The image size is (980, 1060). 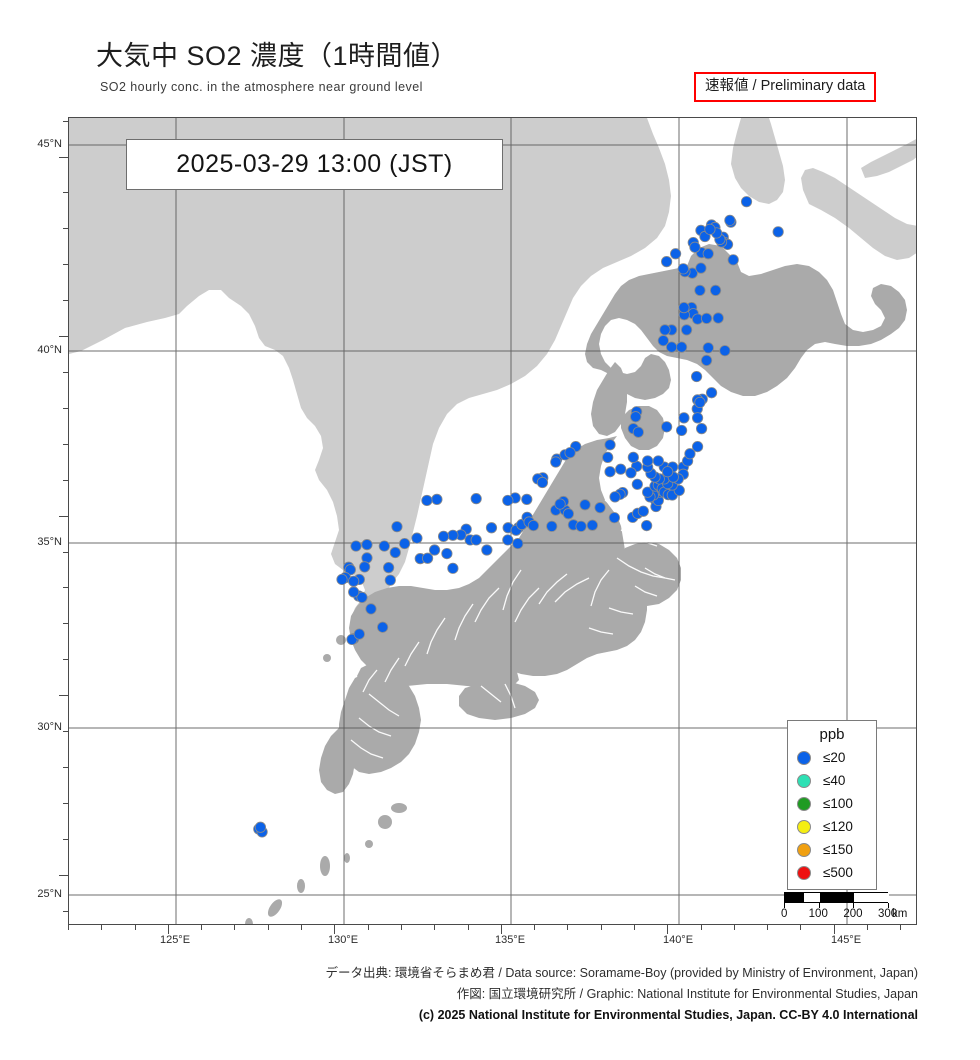 I want to click on scale-bar-label: 100, so click(x=818, y=914).